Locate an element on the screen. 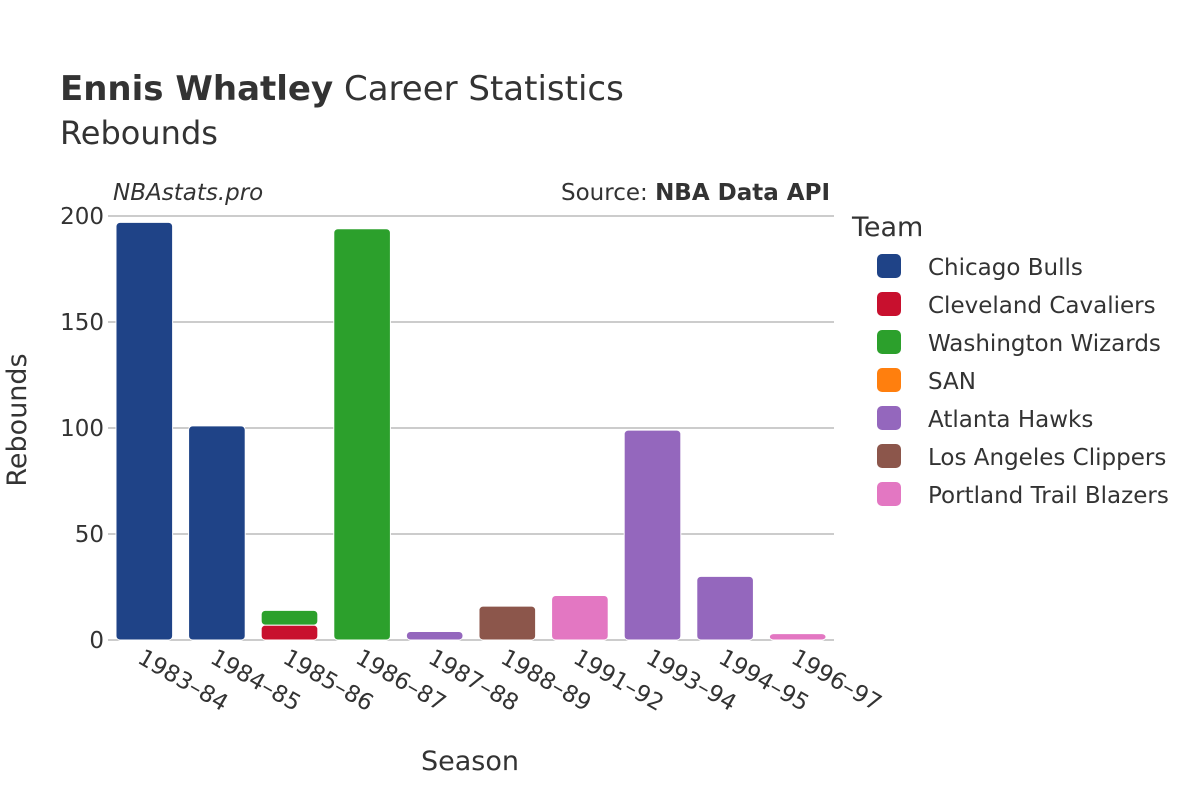  legend-label: Cleveland Cavaliers is located at coordinates (1042, 306).